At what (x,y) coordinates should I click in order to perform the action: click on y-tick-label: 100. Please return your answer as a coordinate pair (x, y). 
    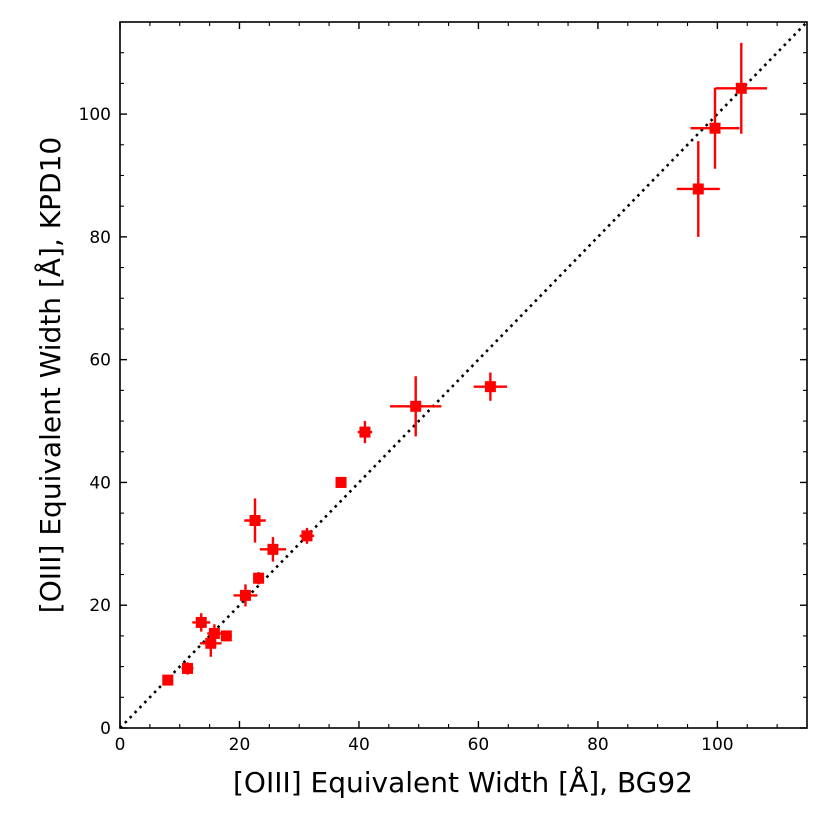
    Looking at the image, I should click on (95, 115).